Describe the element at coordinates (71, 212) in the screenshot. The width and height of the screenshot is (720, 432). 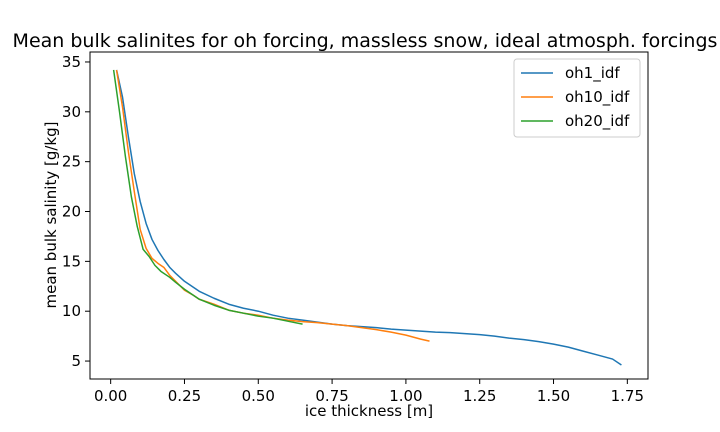
I see `y-tick-label: 20` at that location.